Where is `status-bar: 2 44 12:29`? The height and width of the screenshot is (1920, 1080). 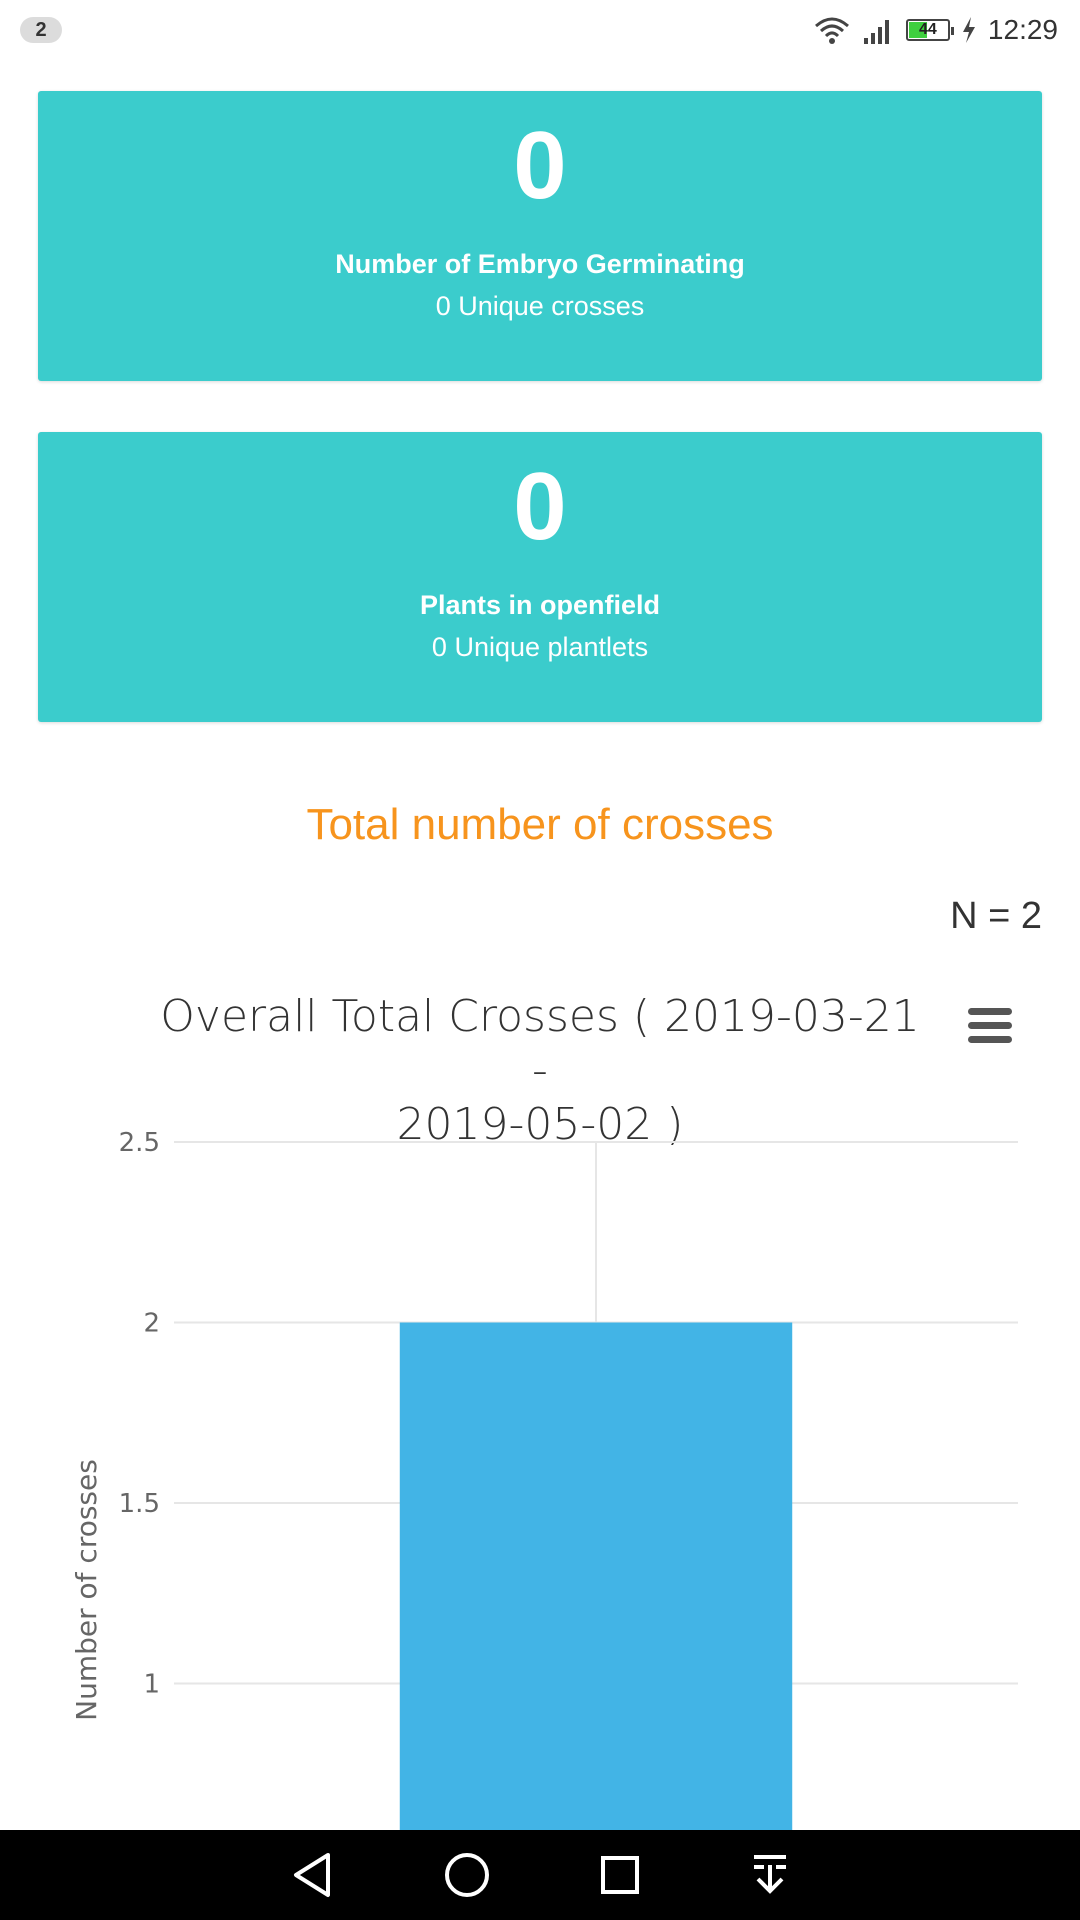
status-bar: 2 44 12:29 is located at coordinates (540, 30).